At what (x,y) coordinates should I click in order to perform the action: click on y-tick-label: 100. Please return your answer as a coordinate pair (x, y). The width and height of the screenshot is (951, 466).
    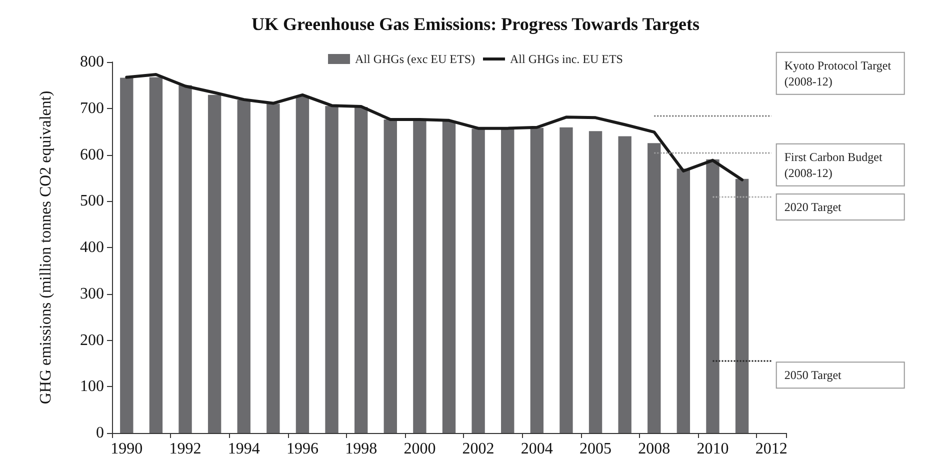
    Looking at the image, I should click on (92, 387).